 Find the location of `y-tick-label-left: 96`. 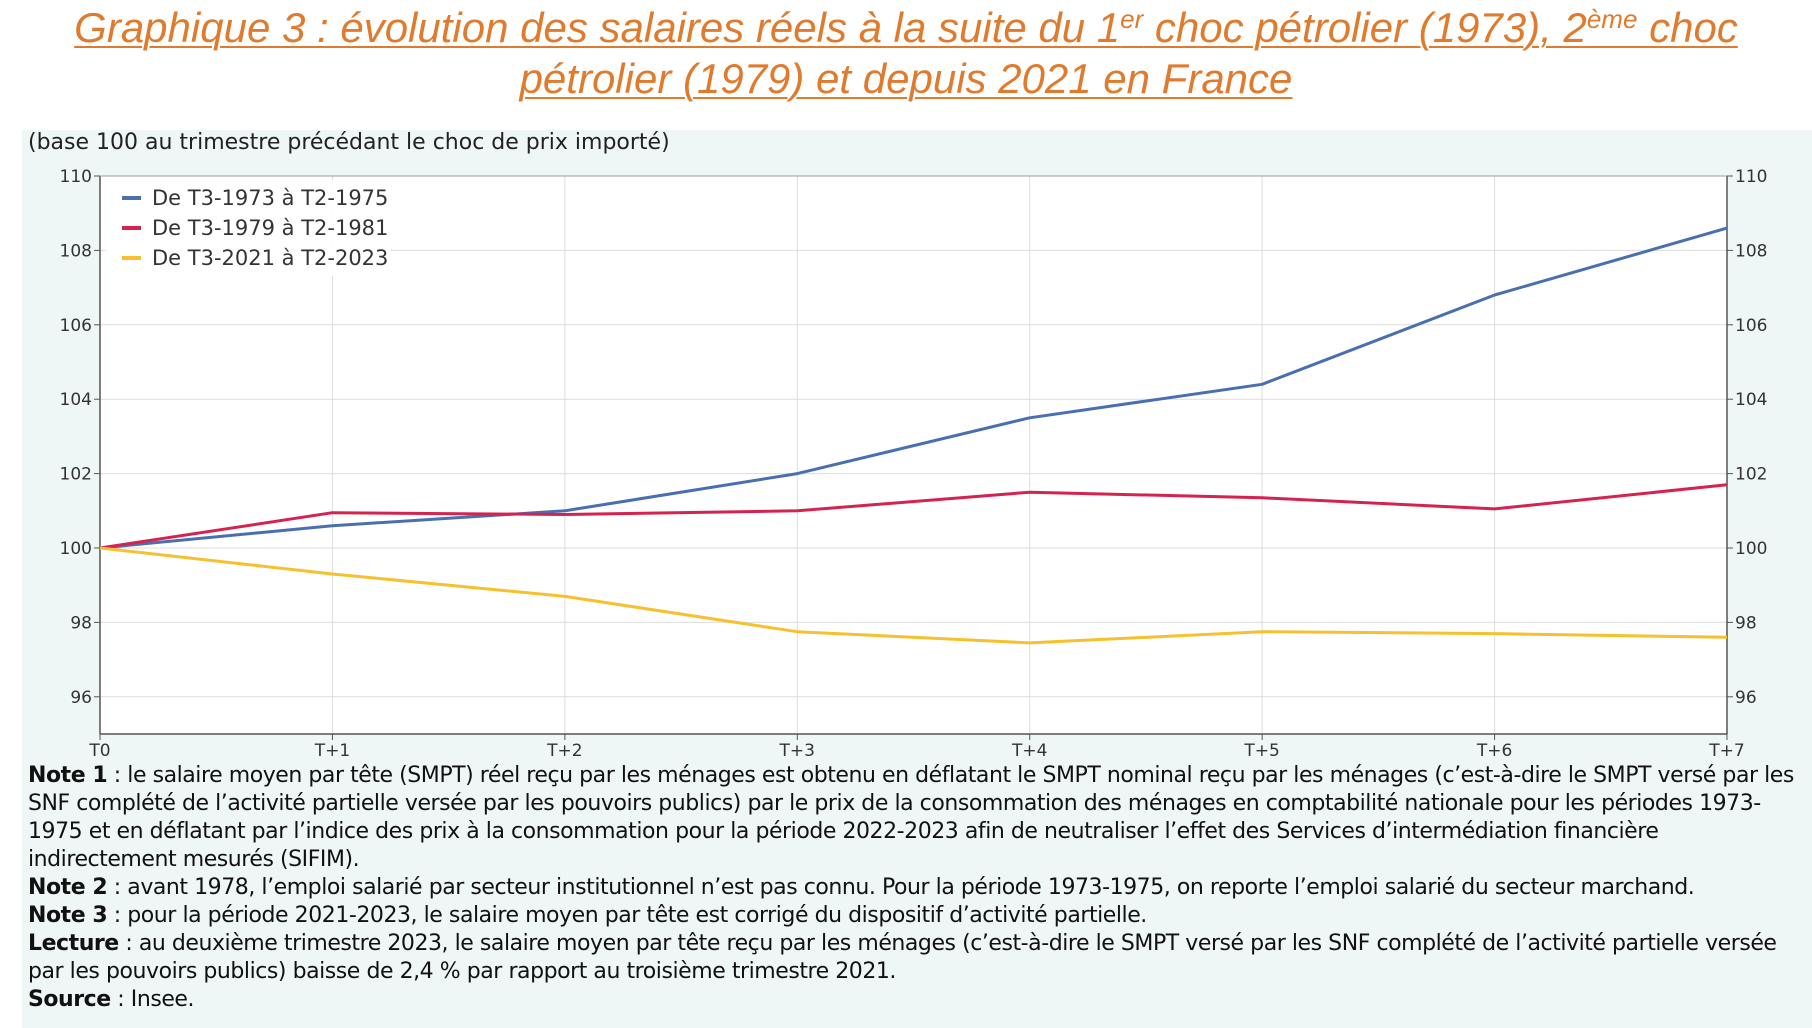

y-tick-label-left: 96 is located at coordinates (81, 698).